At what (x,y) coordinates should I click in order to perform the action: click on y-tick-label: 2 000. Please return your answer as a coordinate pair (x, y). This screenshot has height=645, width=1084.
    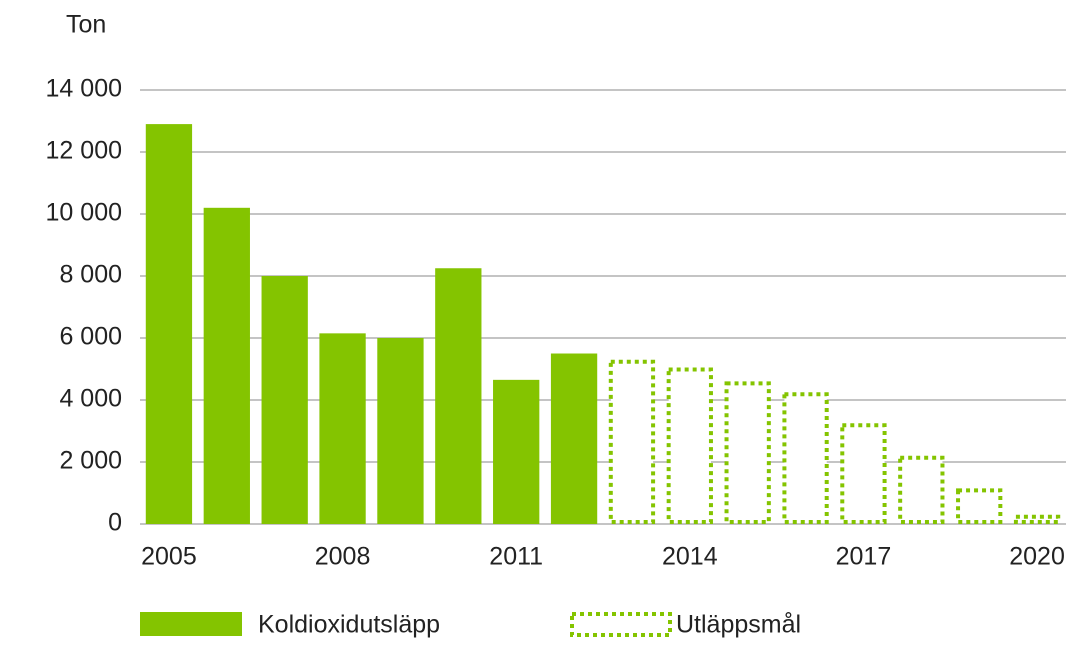
    Looking at the image, I should click on (90, 461).